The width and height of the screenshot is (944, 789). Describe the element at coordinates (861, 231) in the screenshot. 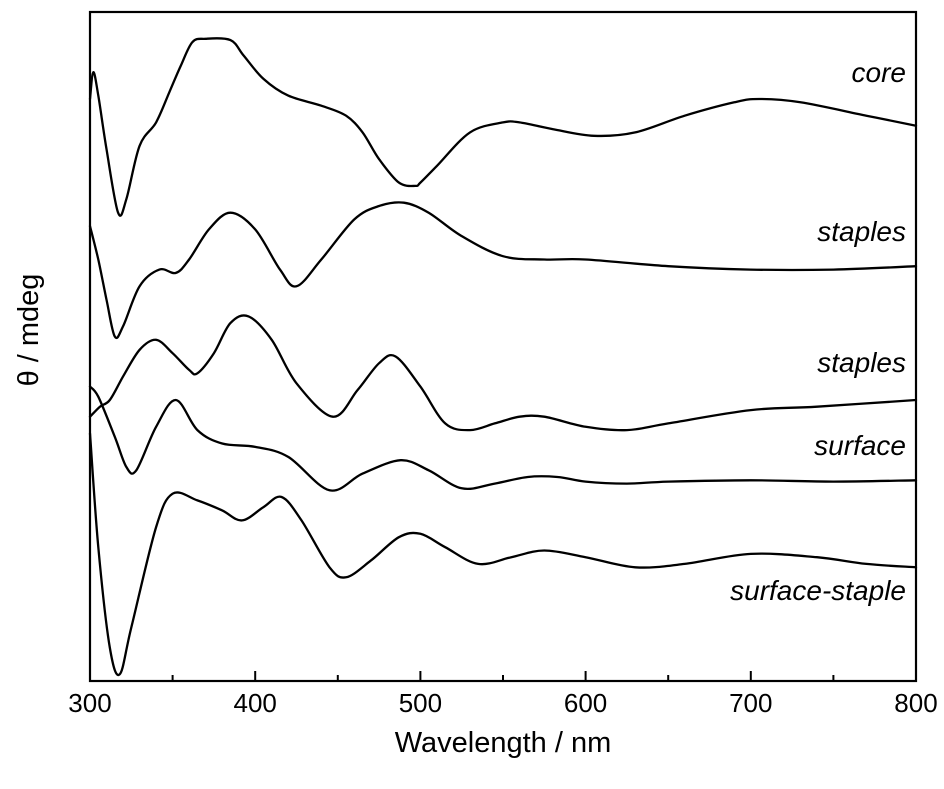

I see `series-label-staples-1: staples` at that location.